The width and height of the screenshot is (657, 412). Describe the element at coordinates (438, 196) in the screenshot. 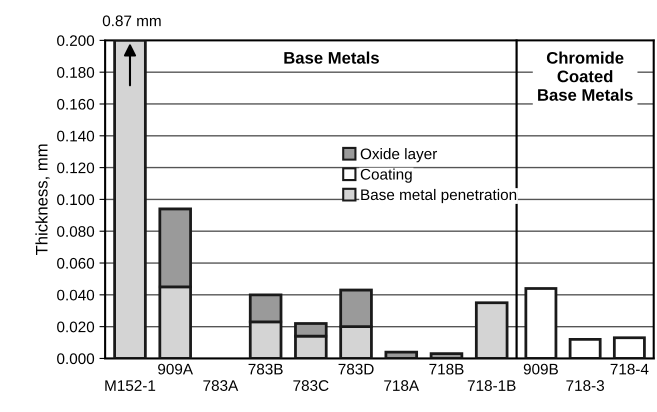

I see `legend-label: Base metal penetration` at that location.